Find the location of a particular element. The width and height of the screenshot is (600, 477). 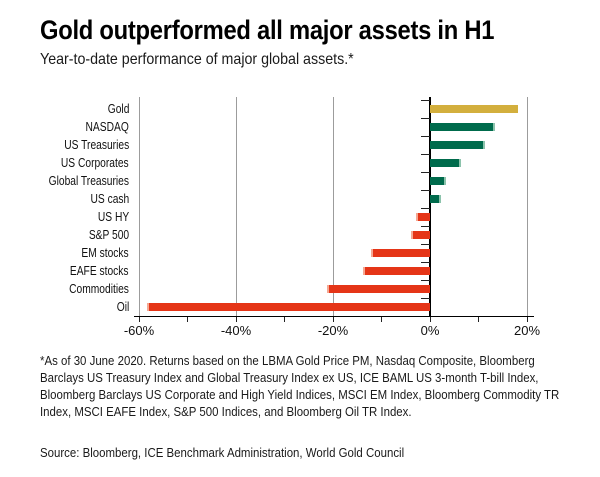

category-label: EAFE stocks is located at coordinates (99, 271).